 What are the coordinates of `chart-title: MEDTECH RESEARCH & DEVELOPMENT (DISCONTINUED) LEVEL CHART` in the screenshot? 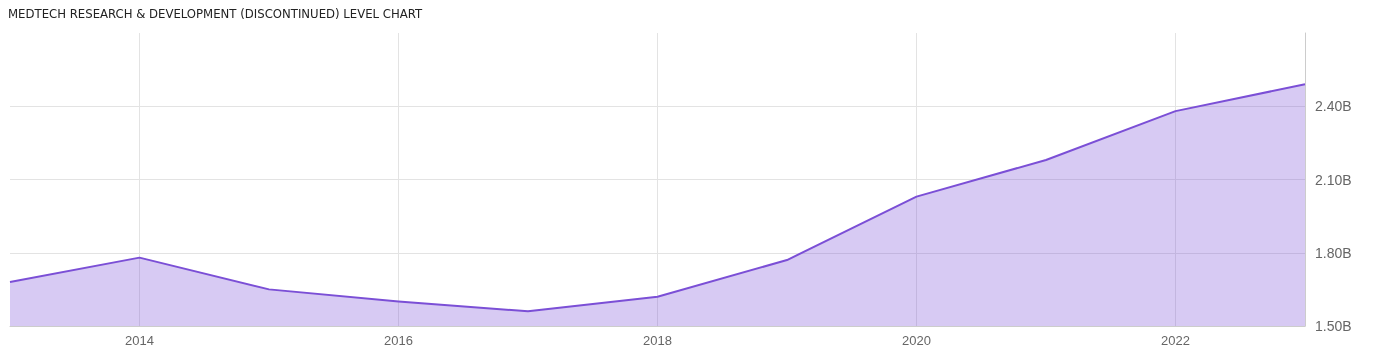 It's located at (215, 13).